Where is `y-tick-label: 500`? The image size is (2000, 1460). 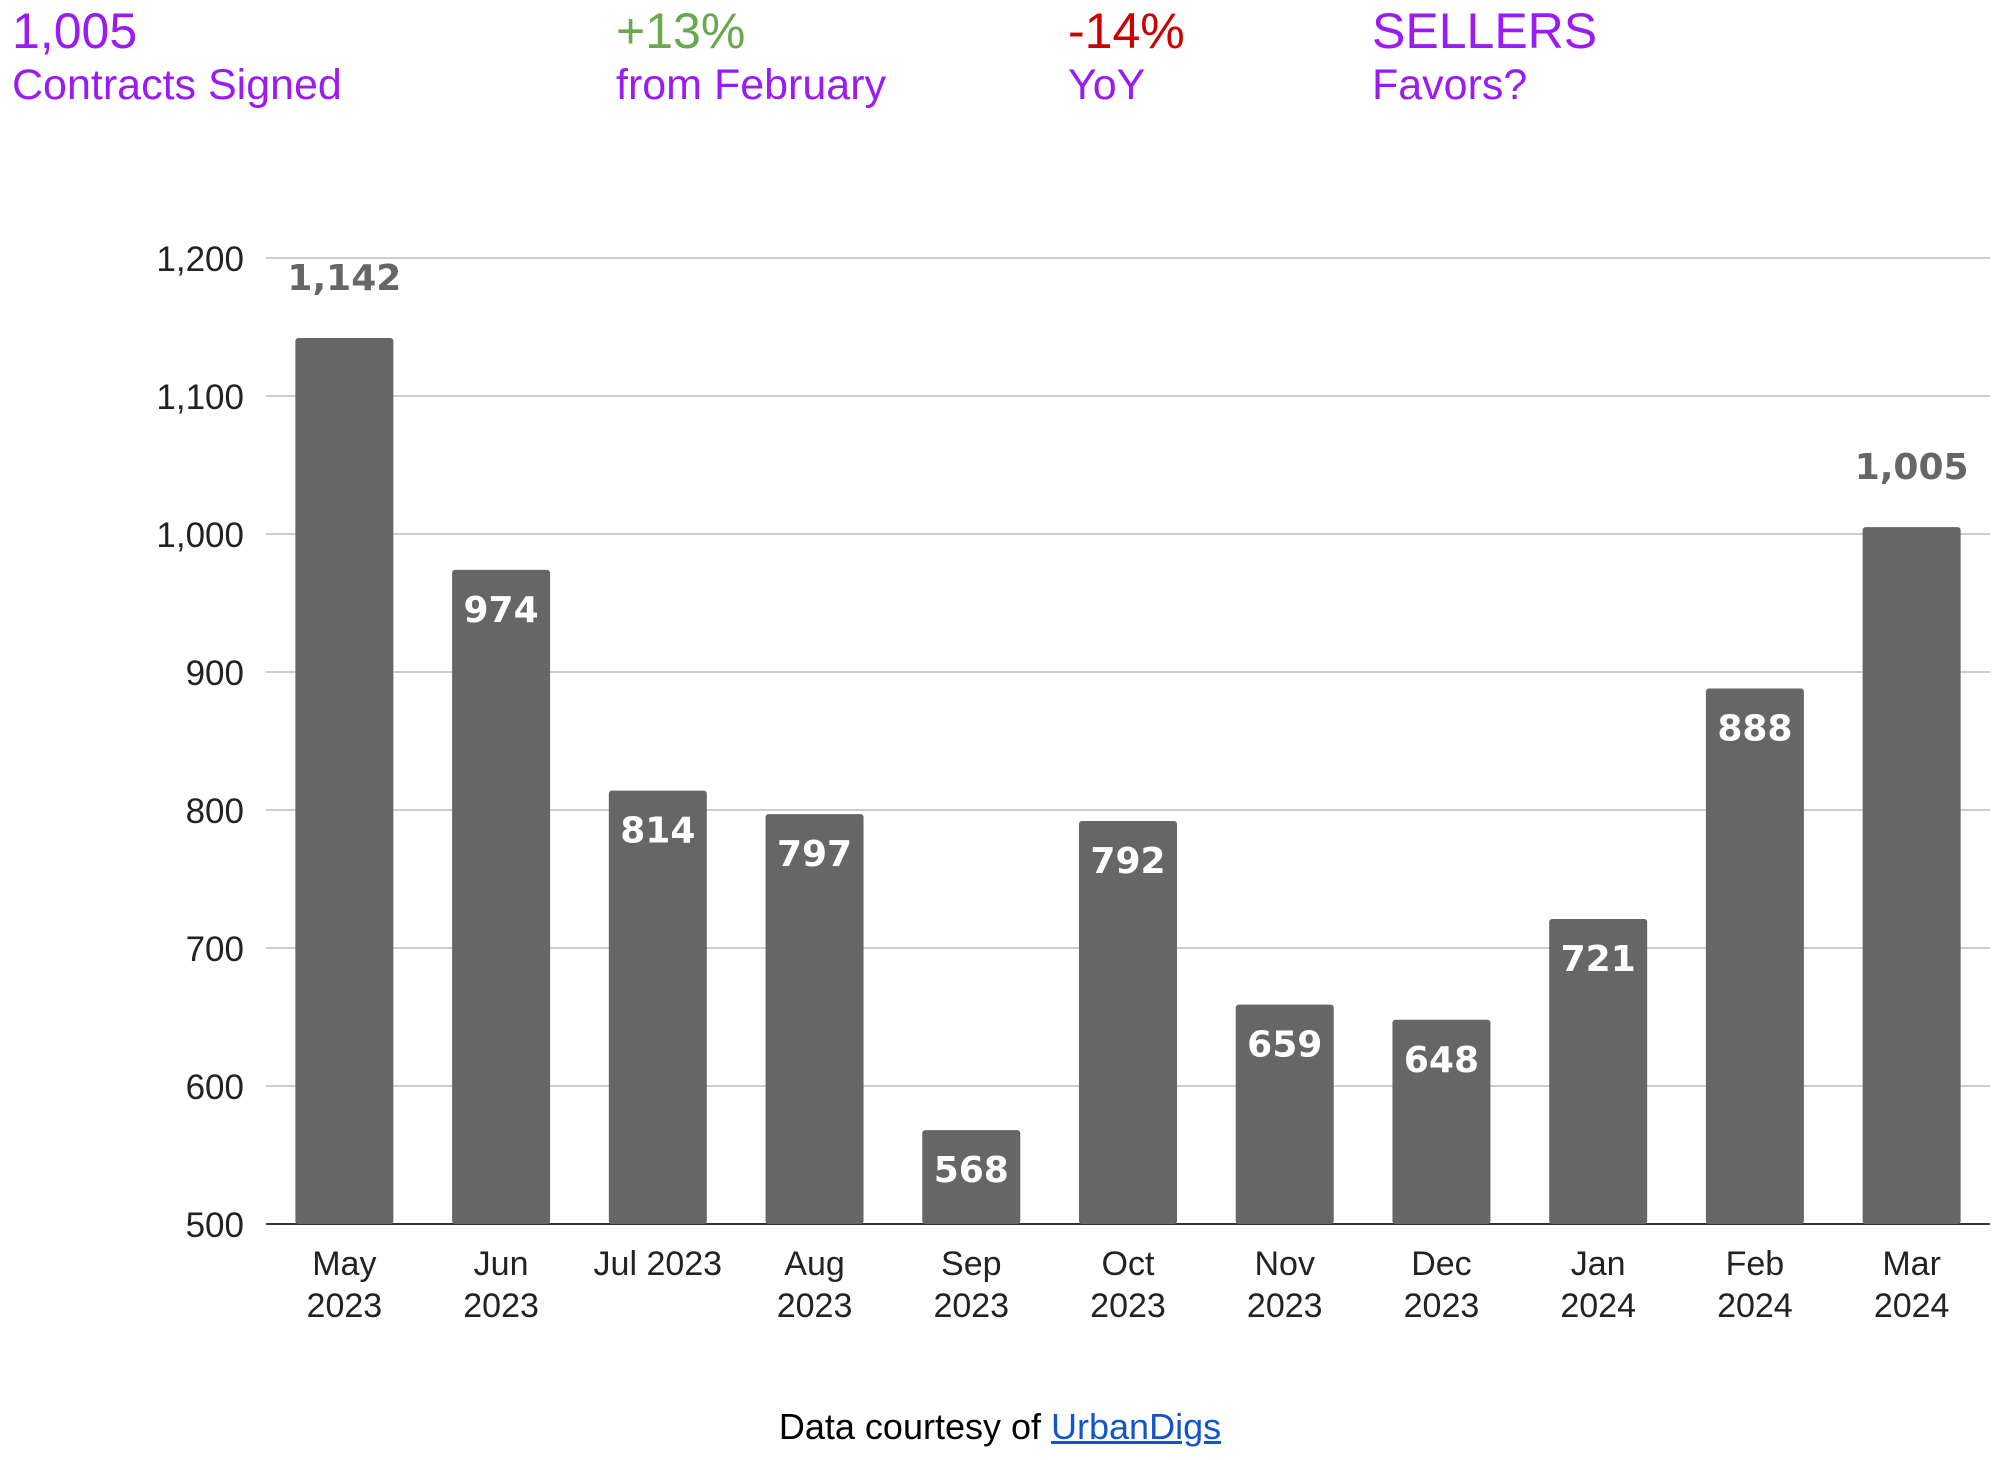
y-tick-label: 500 is located at coordinates (215, 1225).